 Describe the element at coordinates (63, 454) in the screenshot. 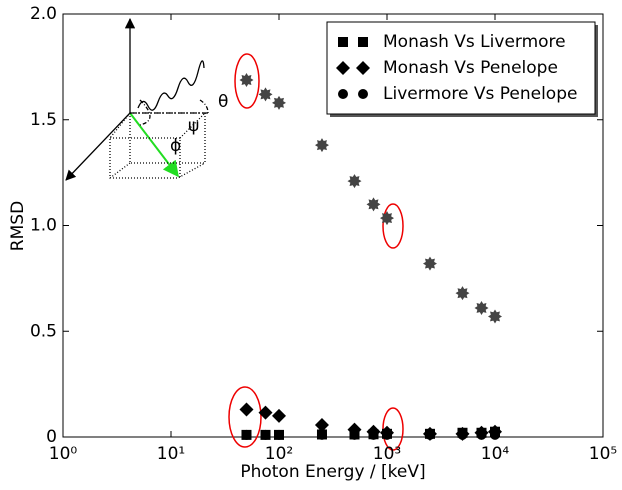

I see `x-tick-label: 10⁰` at that location.